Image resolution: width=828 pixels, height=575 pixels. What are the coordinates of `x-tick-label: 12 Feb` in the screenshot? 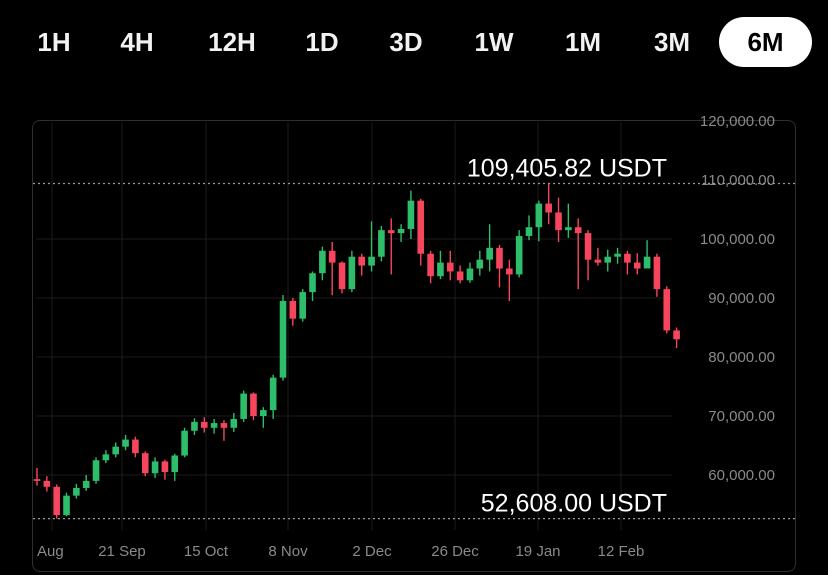 It's located at (621, 551).